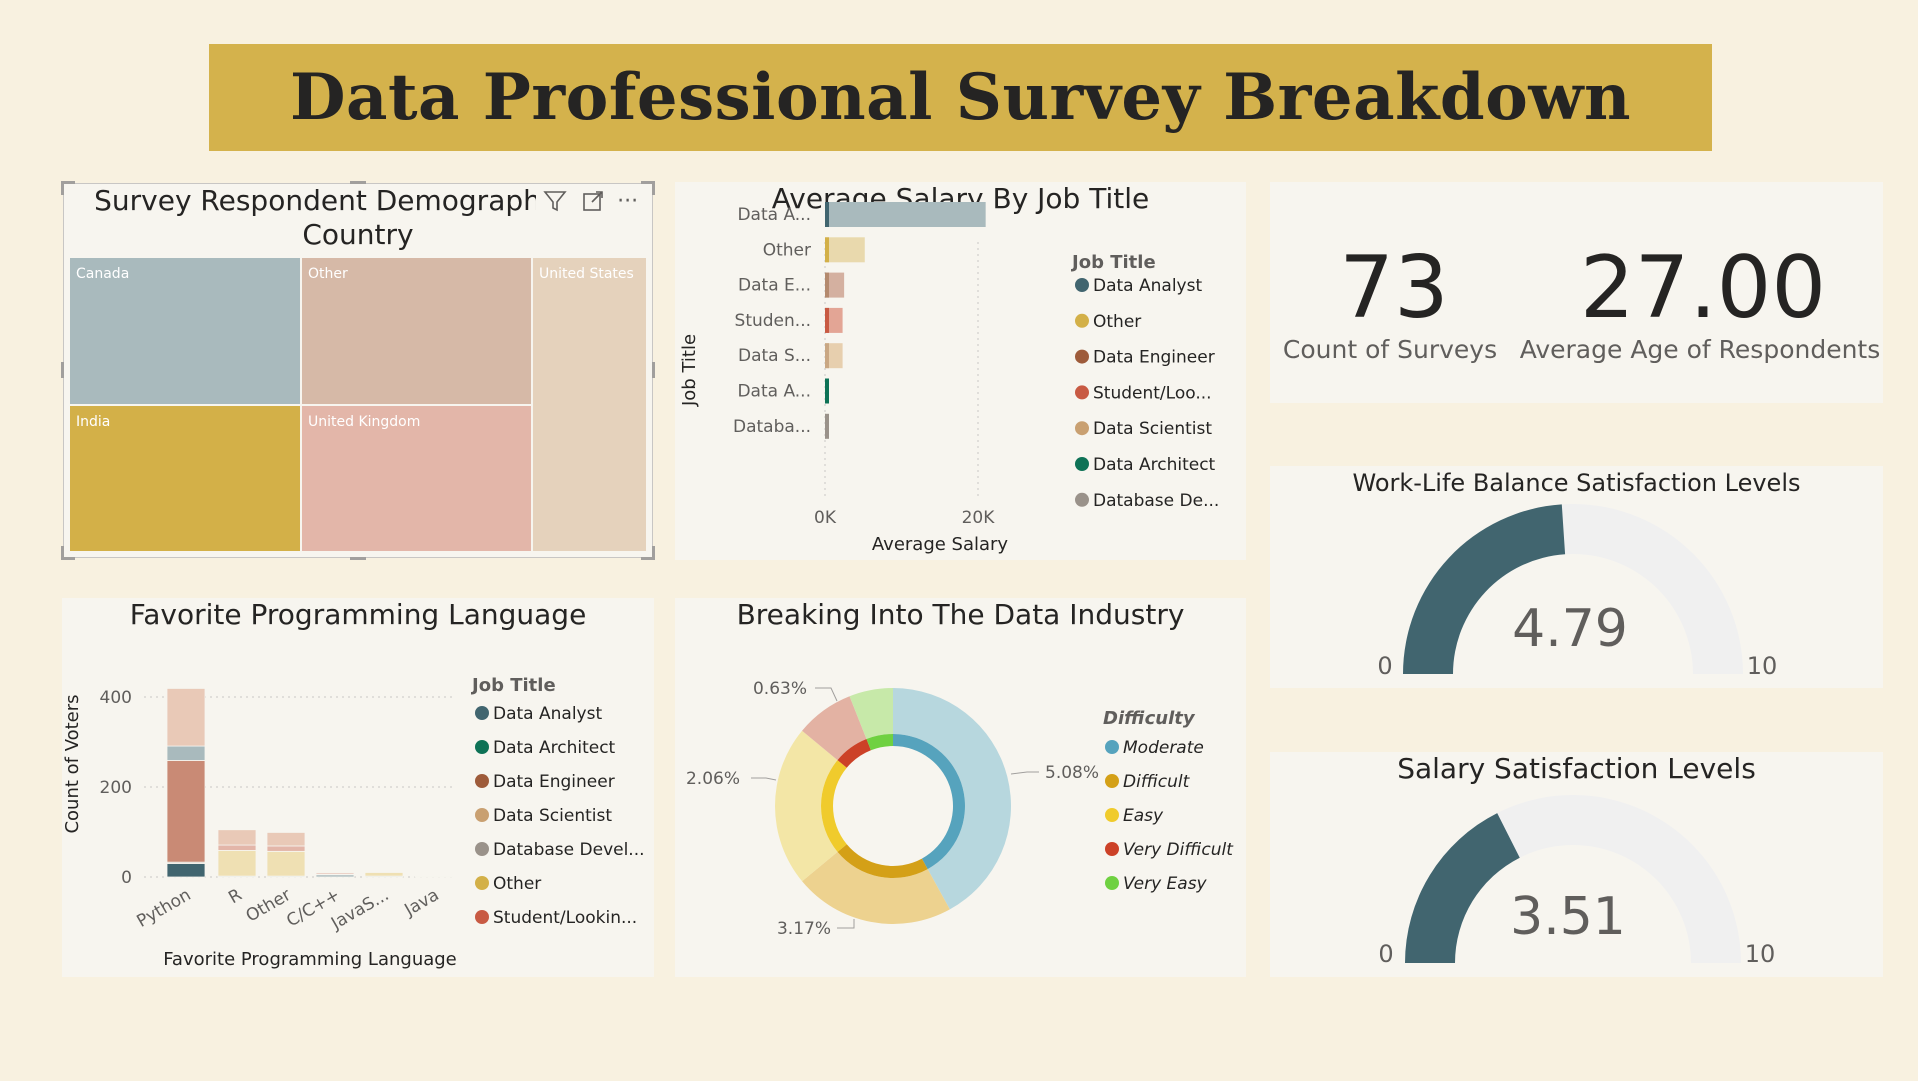 This screenshot has width=1918, height=1081. Describe the element at coordinates (235, 896) in the screenshot. I see `x-tick-label: R` at that location.